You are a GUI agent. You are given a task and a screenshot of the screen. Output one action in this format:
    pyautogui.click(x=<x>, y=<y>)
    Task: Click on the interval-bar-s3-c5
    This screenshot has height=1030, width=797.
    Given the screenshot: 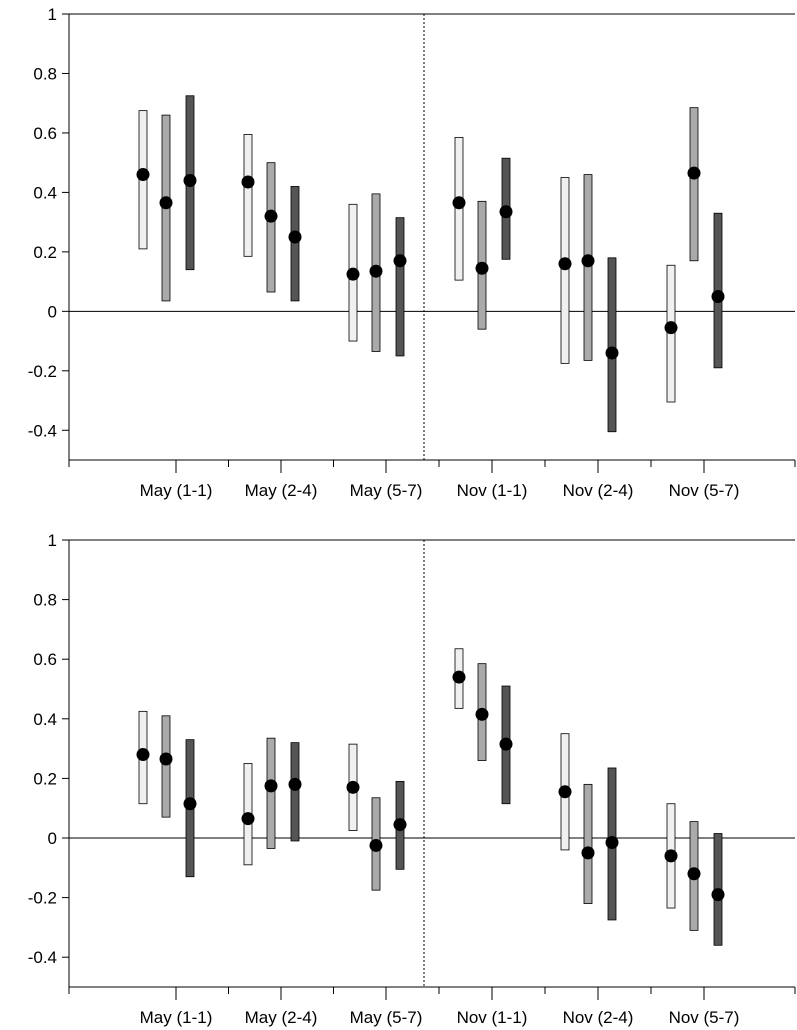 What is the action you would take?
    pyautogui.click(x=612, y=345)
    